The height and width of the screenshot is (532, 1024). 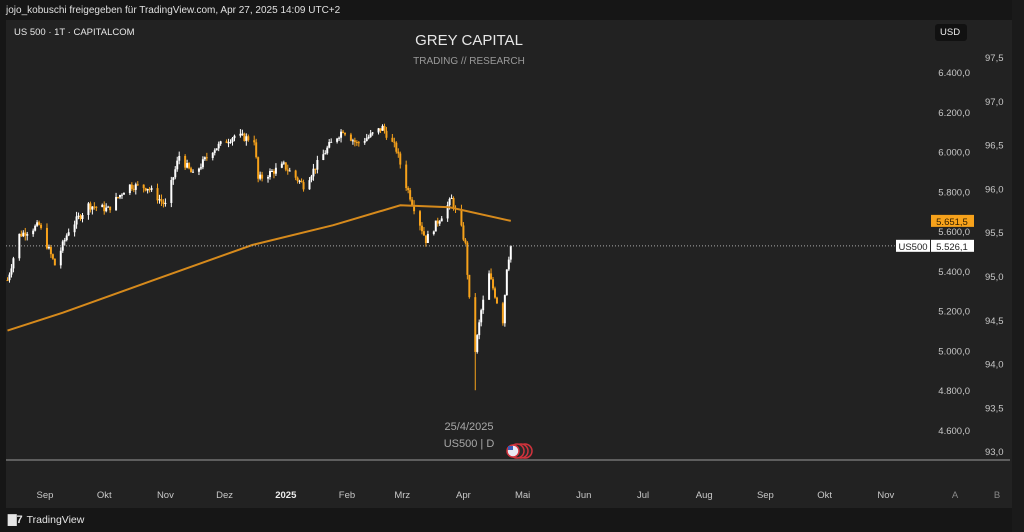 I want to click on time-tick-label: Mrz, so click(x=402, y=495).